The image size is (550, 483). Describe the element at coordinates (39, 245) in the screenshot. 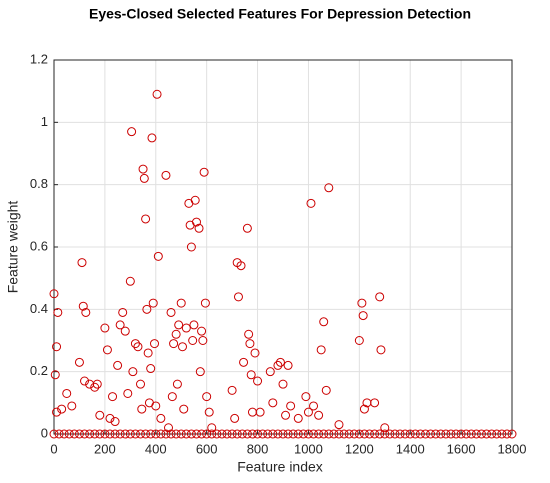

I see `y-tick-label: 0.6` at that location.